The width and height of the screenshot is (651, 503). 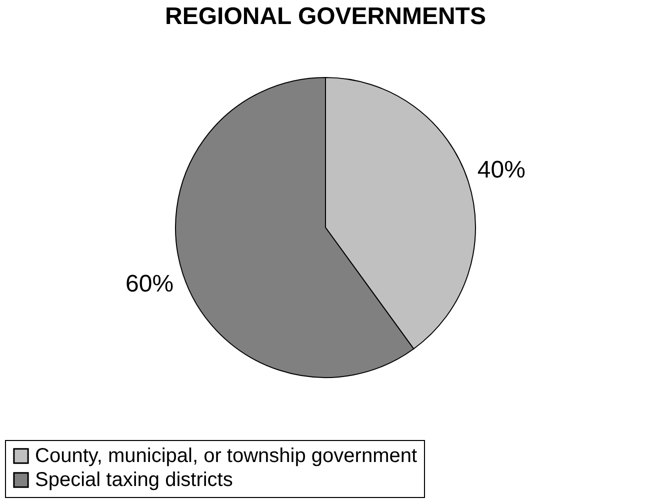 I want to click on chart-title: REGIONAL GOVERNMENTS, so click(x=325, y=16).